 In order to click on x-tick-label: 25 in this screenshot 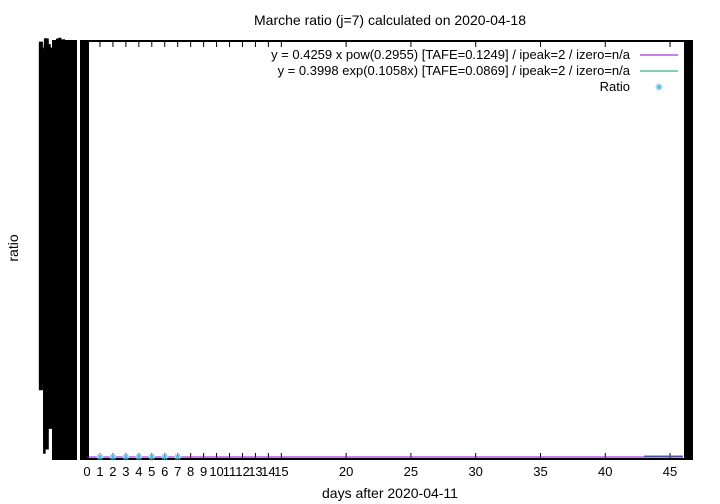, I will do `click(411, 471)`.